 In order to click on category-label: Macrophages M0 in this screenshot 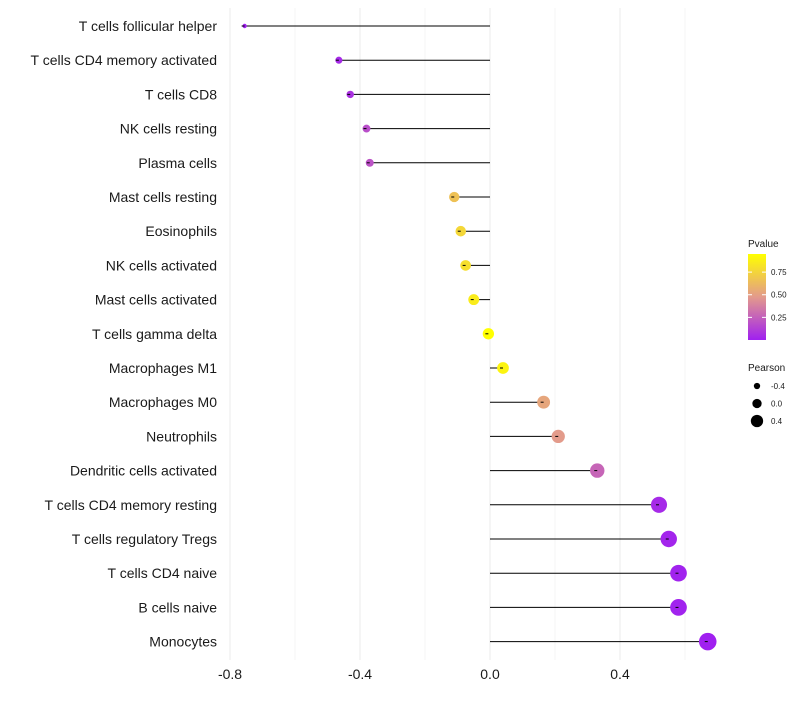, I will do `click(163, 402)`.